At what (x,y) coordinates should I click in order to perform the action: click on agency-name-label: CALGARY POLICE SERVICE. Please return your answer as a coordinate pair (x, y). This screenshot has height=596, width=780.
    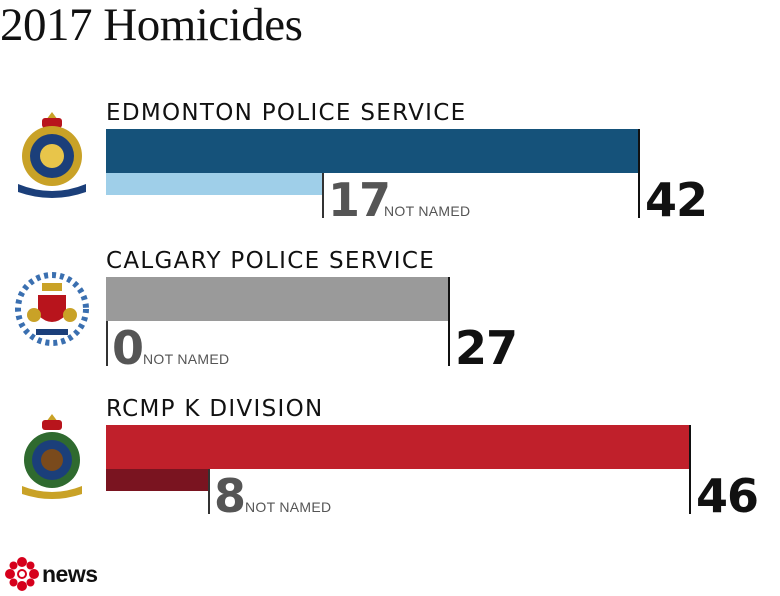
    Looking at the image, I should click on (271, 261).